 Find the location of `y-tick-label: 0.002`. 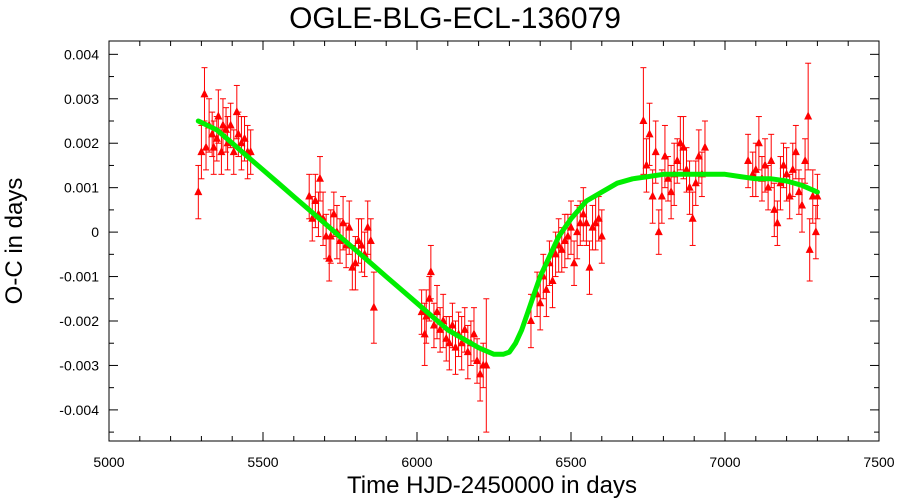

y-tick-label: 0.002 is located at coordinates (81, 143).